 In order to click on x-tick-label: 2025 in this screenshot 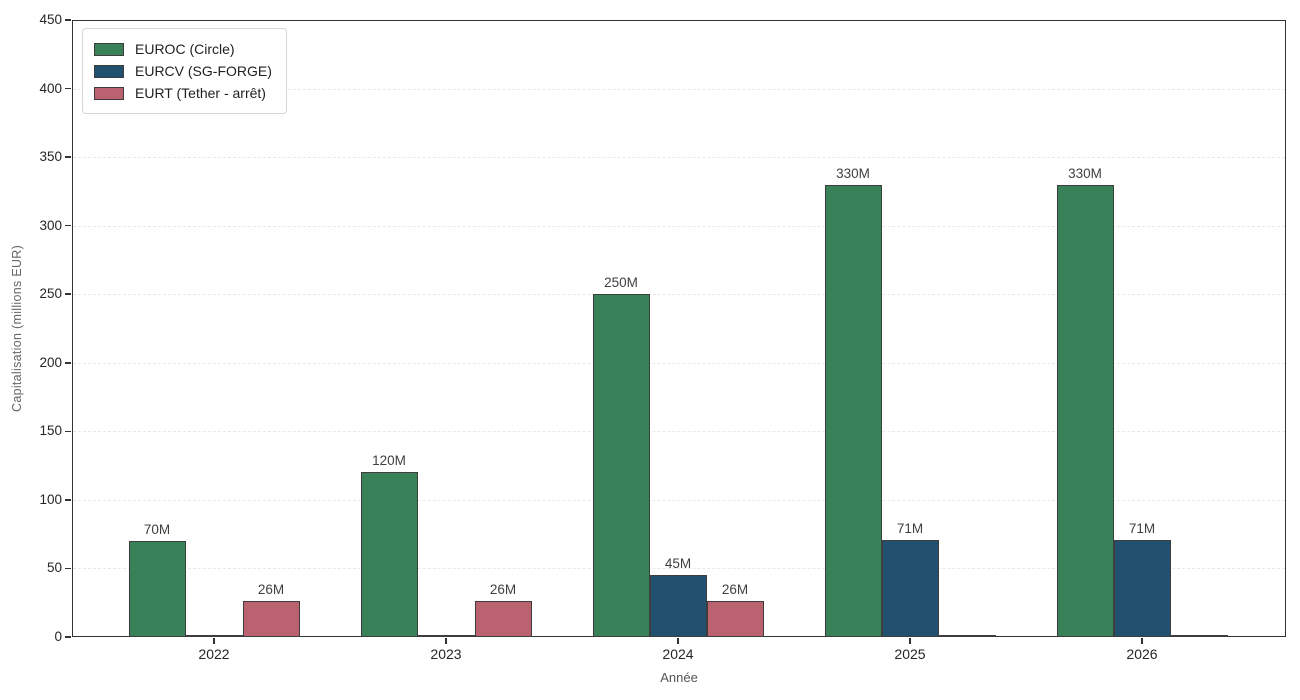, I will do `click(910, 654)`.